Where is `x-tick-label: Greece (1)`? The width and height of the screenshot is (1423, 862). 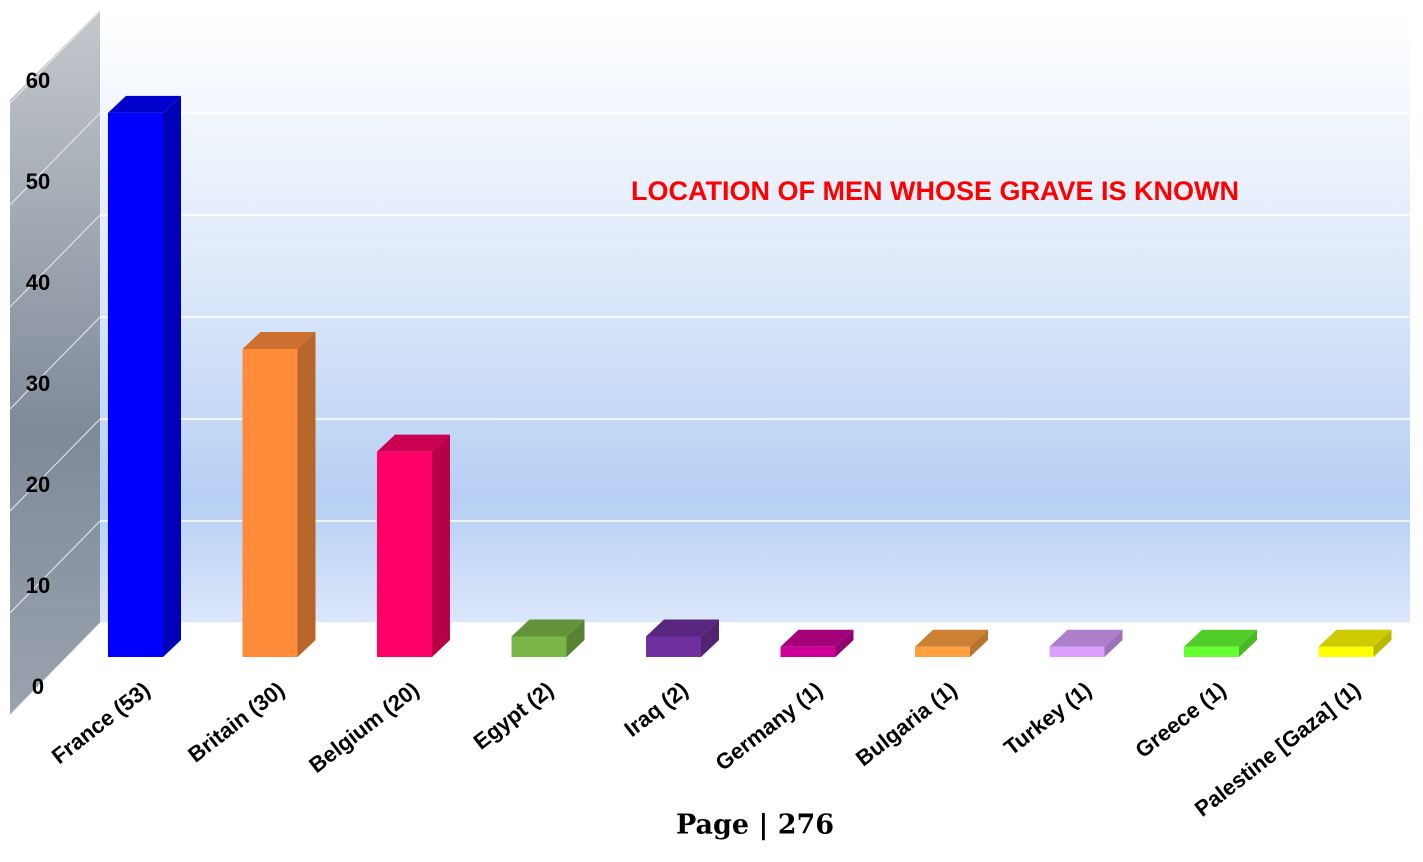 x-tick-label: Greece (1) is located at coordinates (1180, 720).